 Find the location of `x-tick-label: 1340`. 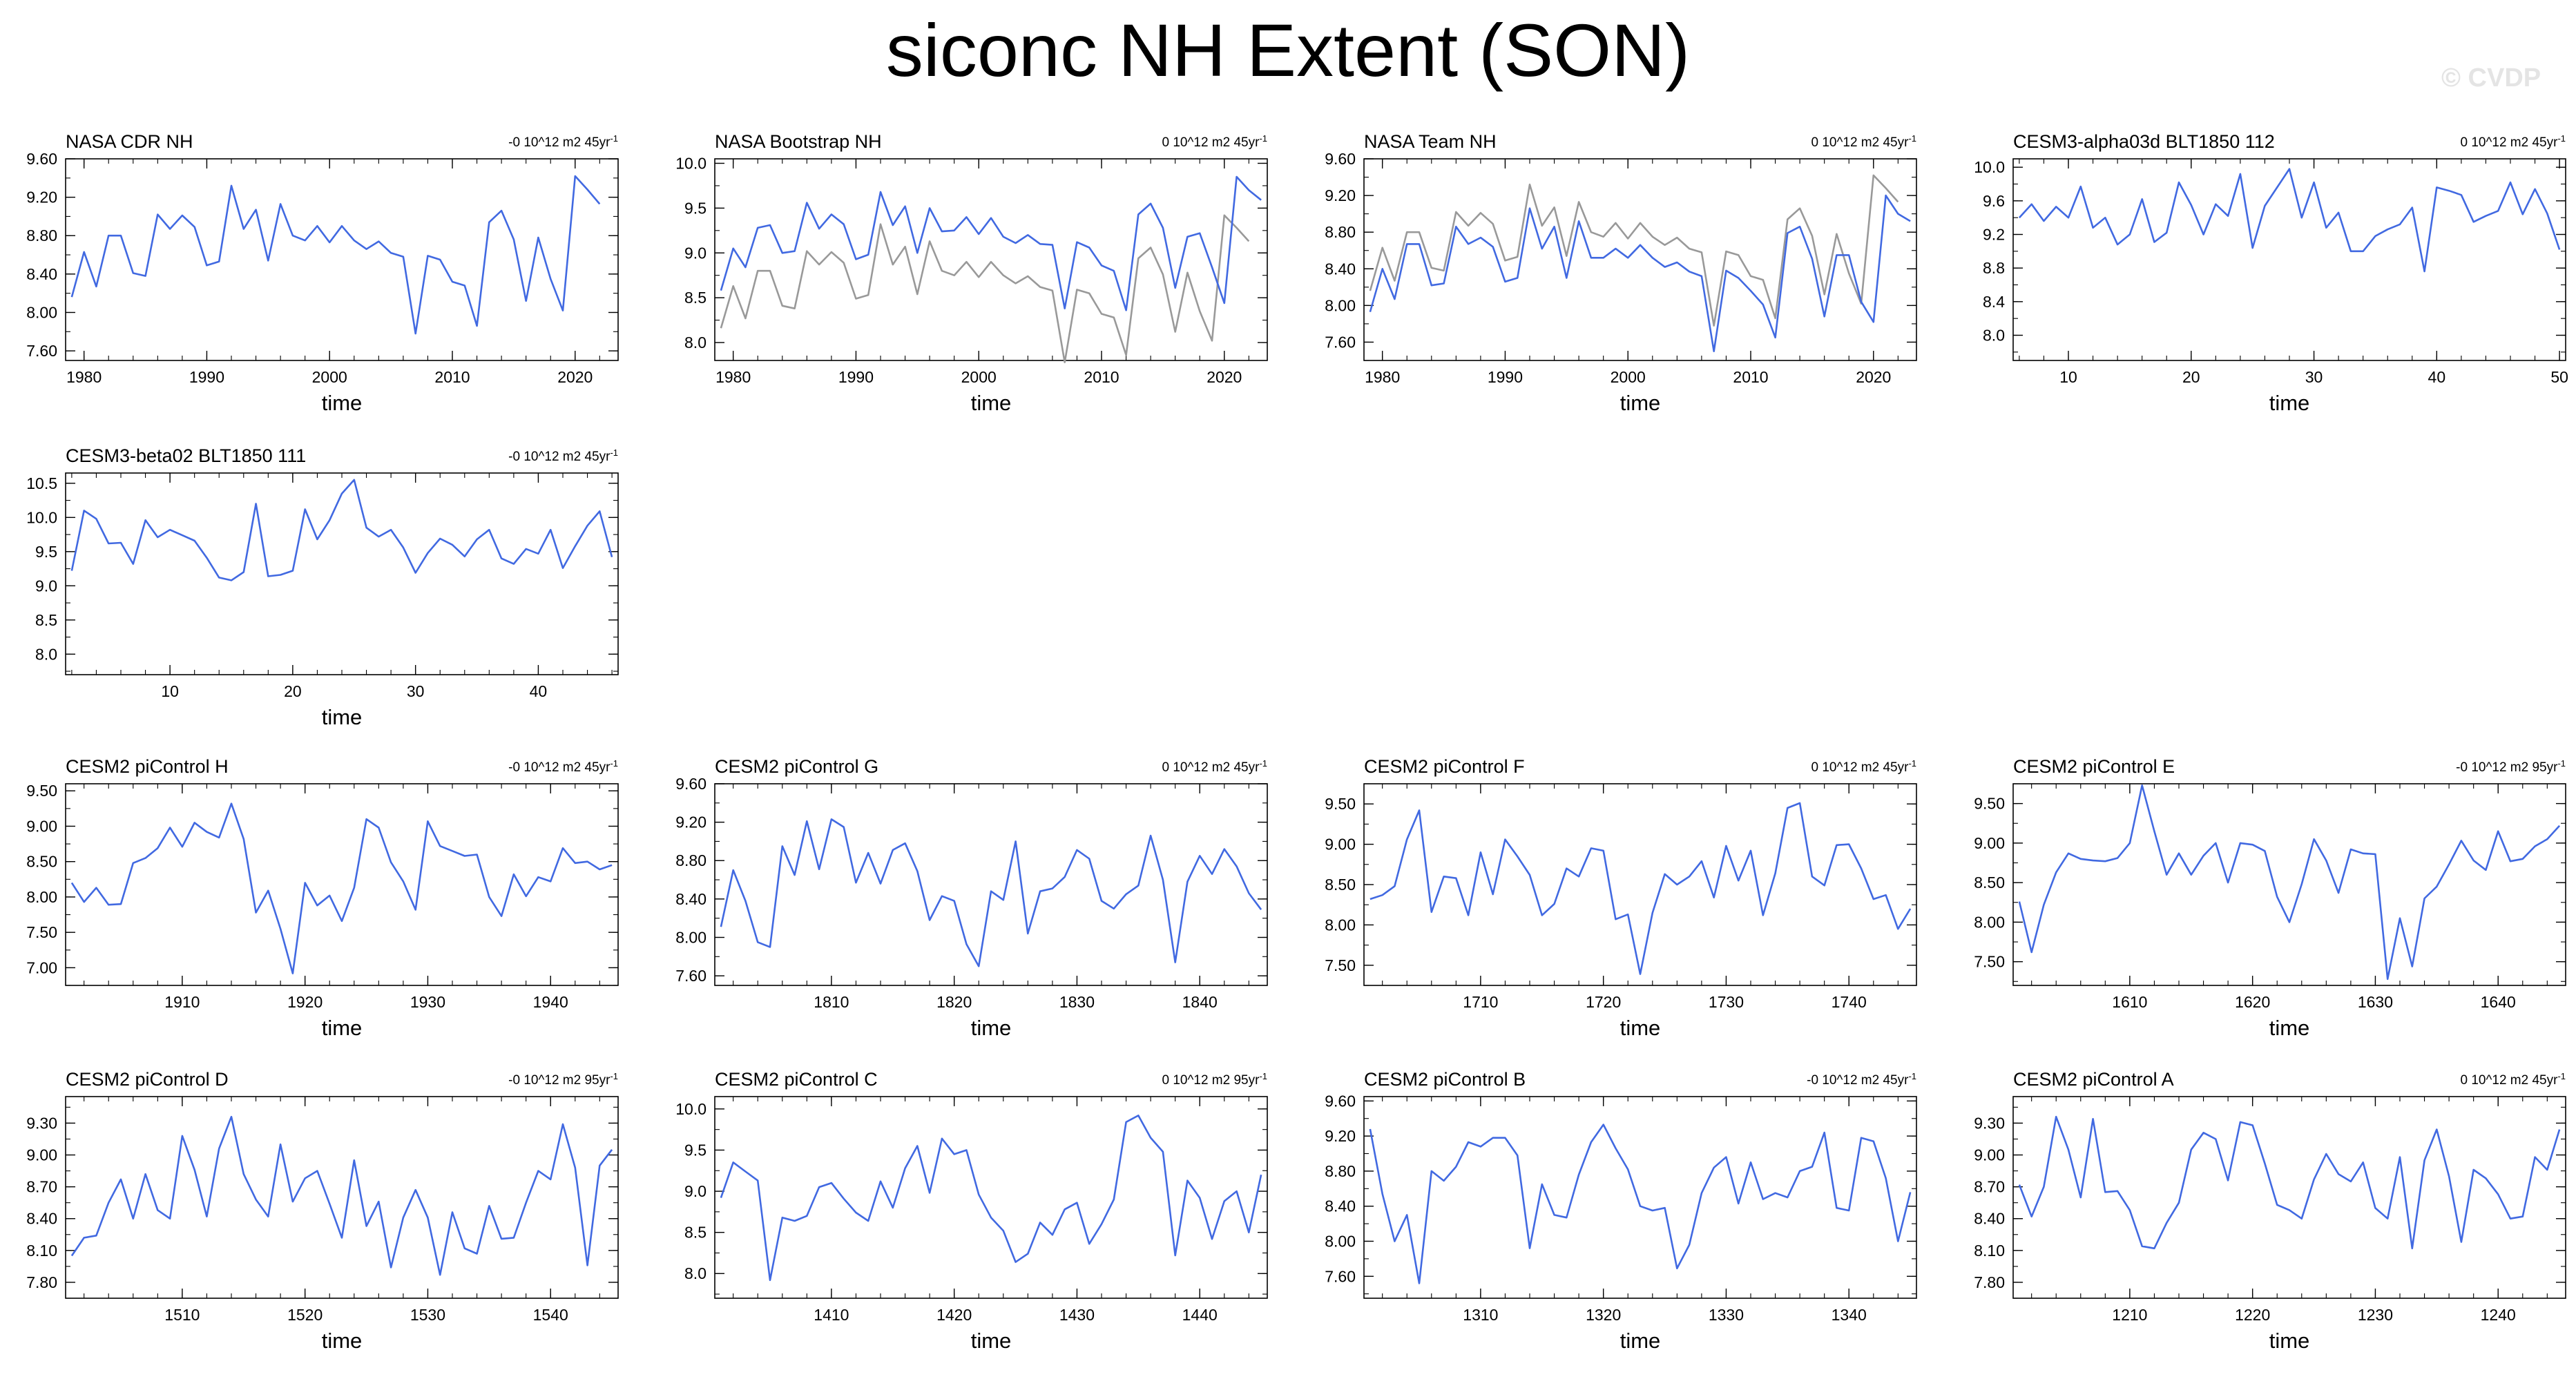

x-tick-label: 1340 is located at coordinates (1849, 1315).